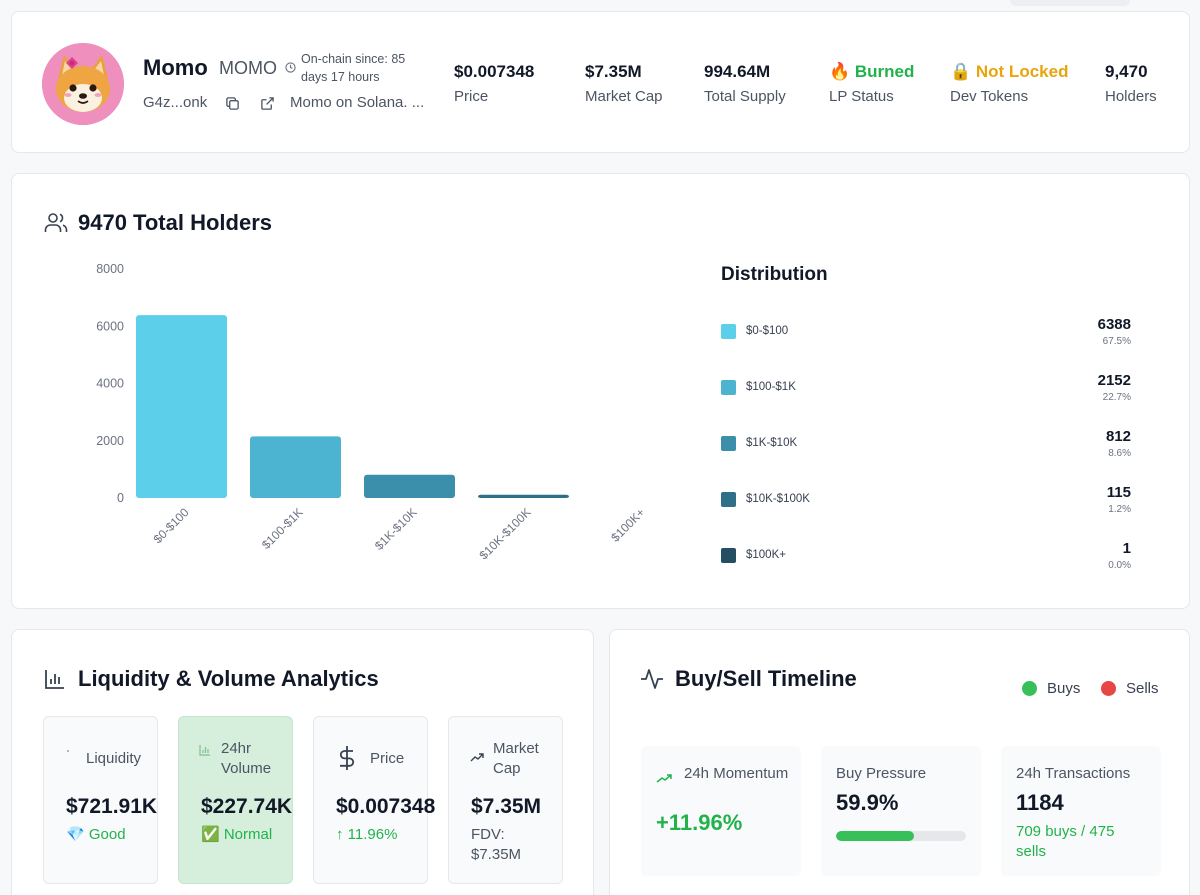 This screenshot has height=895, width=1200. What do you see at coordinates (171, 525) in the screenshot?
I see `x-tick-label: $0-$100` at bounding box center [171, 525].